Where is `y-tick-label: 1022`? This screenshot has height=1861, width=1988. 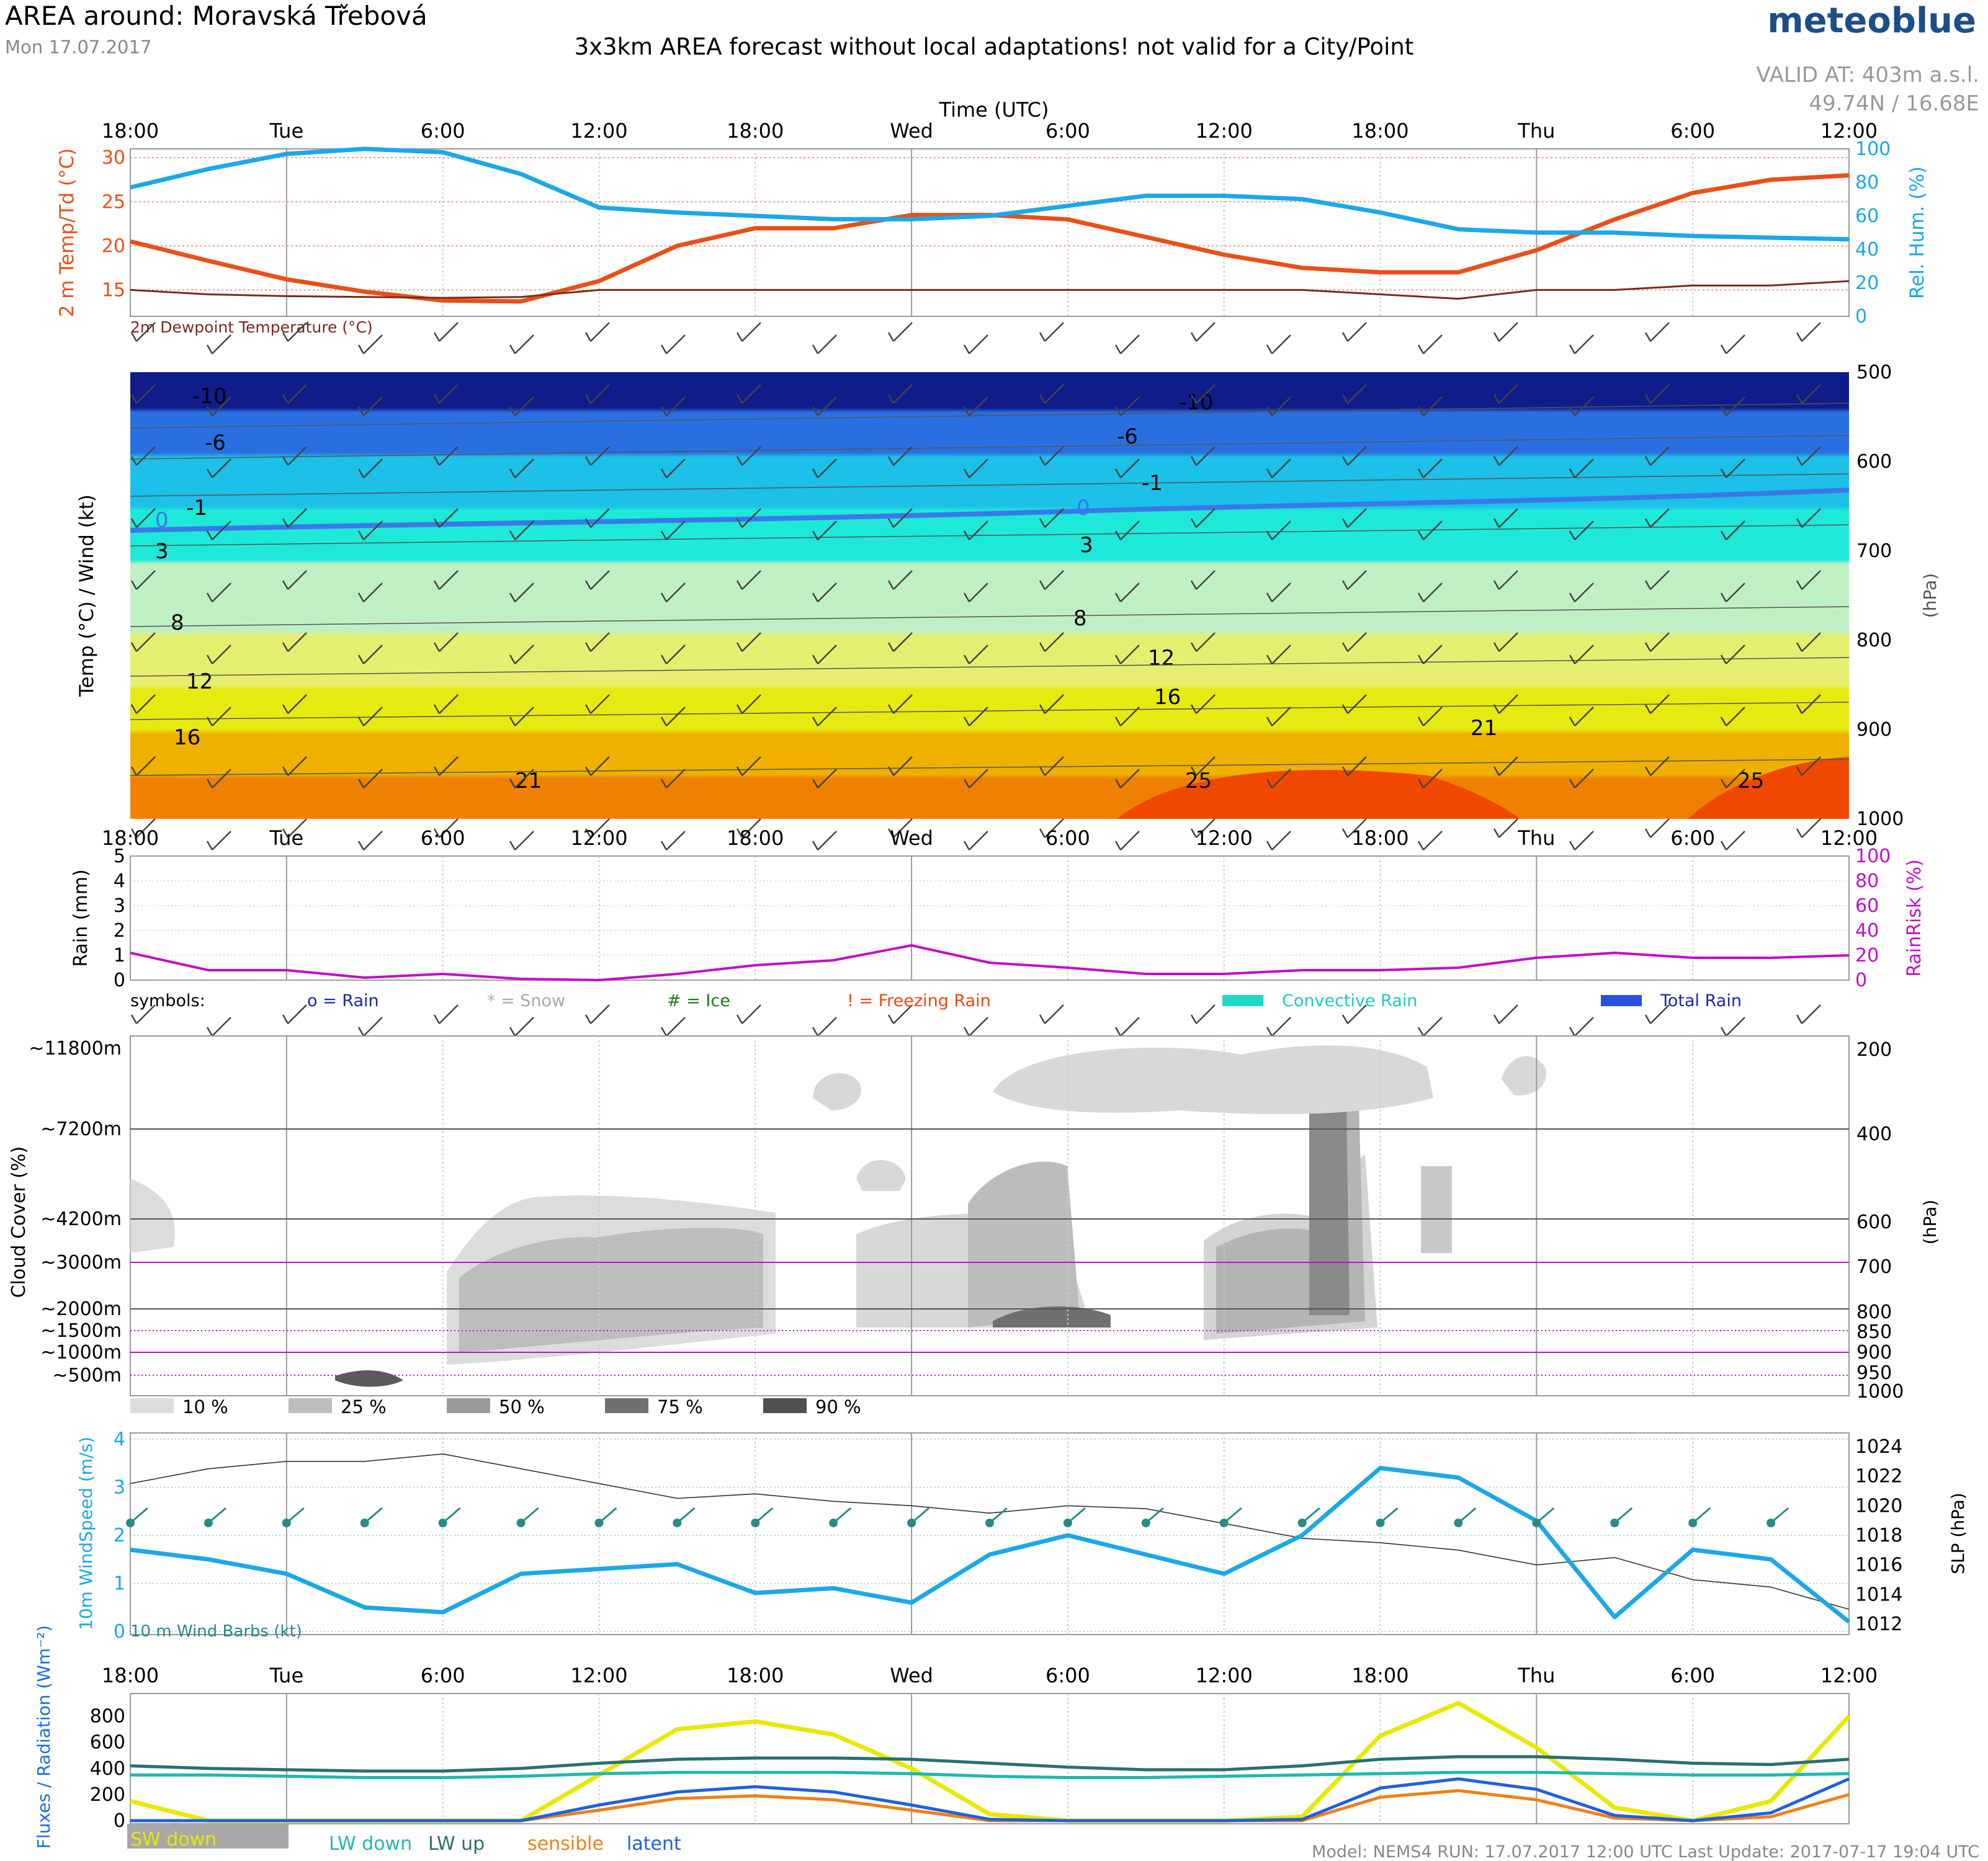
y-tick-label: 1022 is located at coordinates (1878, 1477).